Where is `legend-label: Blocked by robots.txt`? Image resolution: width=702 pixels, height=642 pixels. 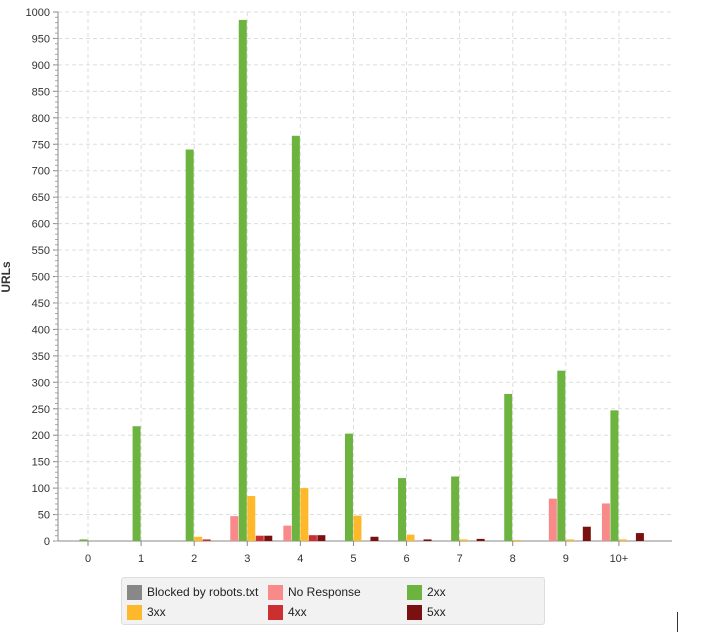 legend-label: Blocked by robots.txt is located at coordinates (203, 592).